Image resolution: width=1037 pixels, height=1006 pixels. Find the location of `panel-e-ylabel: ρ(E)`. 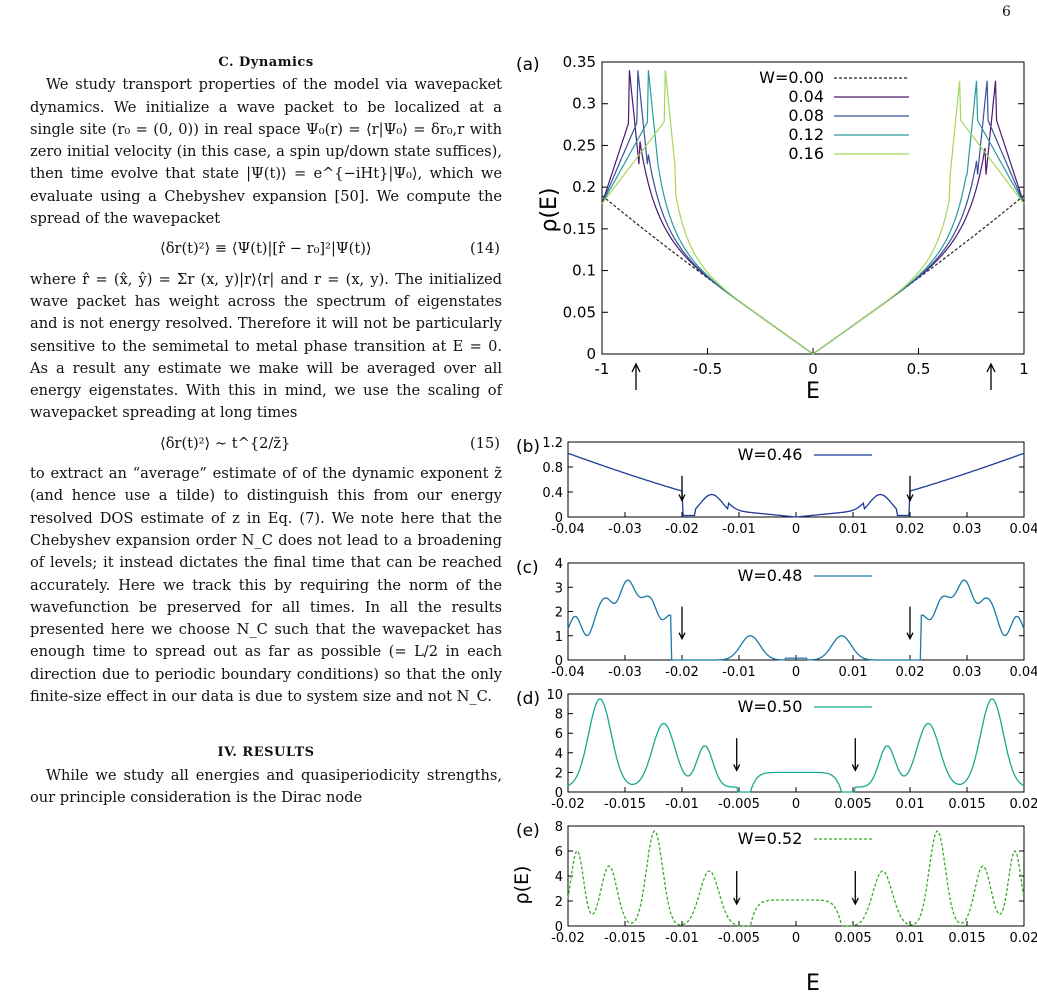

panel-e-ylabel: ρ(E) is located at coordinates (522, 885).